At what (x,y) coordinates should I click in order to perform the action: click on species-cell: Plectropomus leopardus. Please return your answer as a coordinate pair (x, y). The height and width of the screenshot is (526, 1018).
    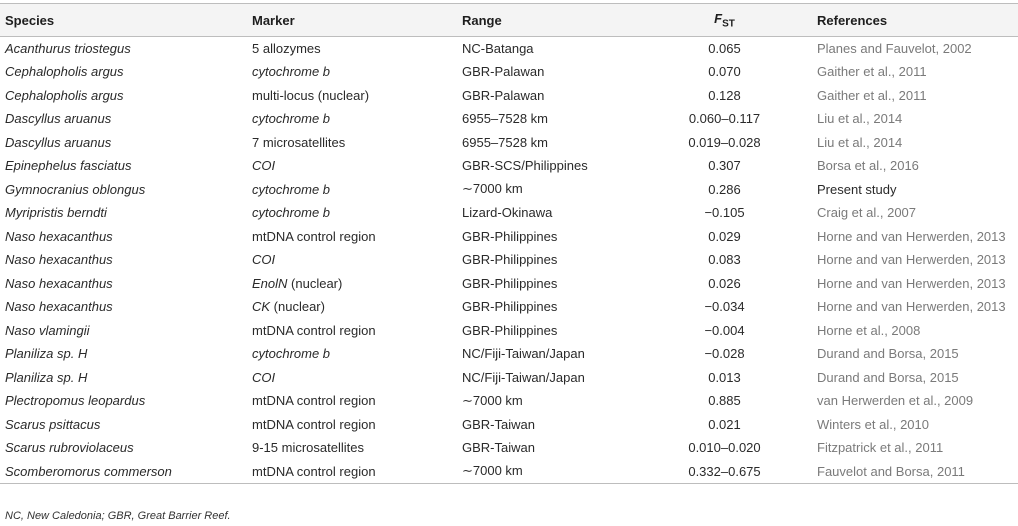
    Looking at the image, I should click on (75, 401).